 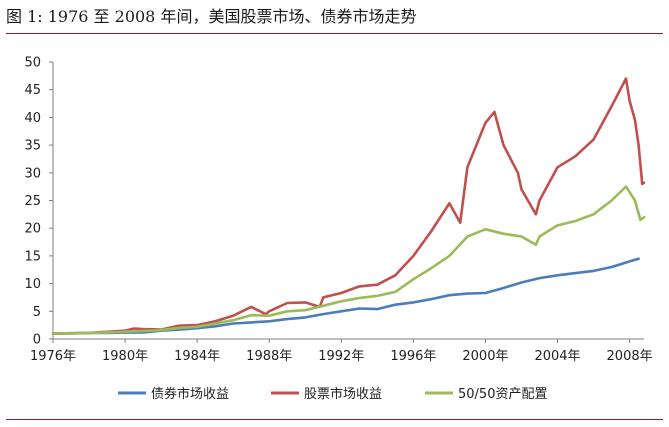 I want to click on figure-title: 图 1: 1976 至 2008 年间，美国股票市场、债券市场走势, so click(x=211, y=16).